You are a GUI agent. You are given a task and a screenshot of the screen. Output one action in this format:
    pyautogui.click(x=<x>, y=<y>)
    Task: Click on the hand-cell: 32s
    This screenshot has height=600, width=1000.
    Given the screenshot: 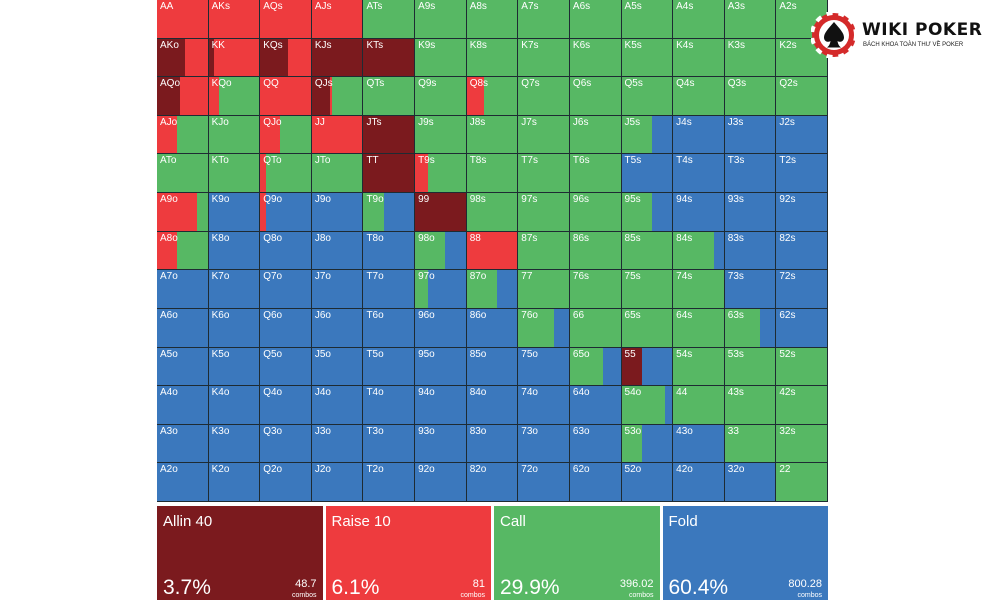 What is the action you would take?
    pyautogui.click(x=801, y=443)
    